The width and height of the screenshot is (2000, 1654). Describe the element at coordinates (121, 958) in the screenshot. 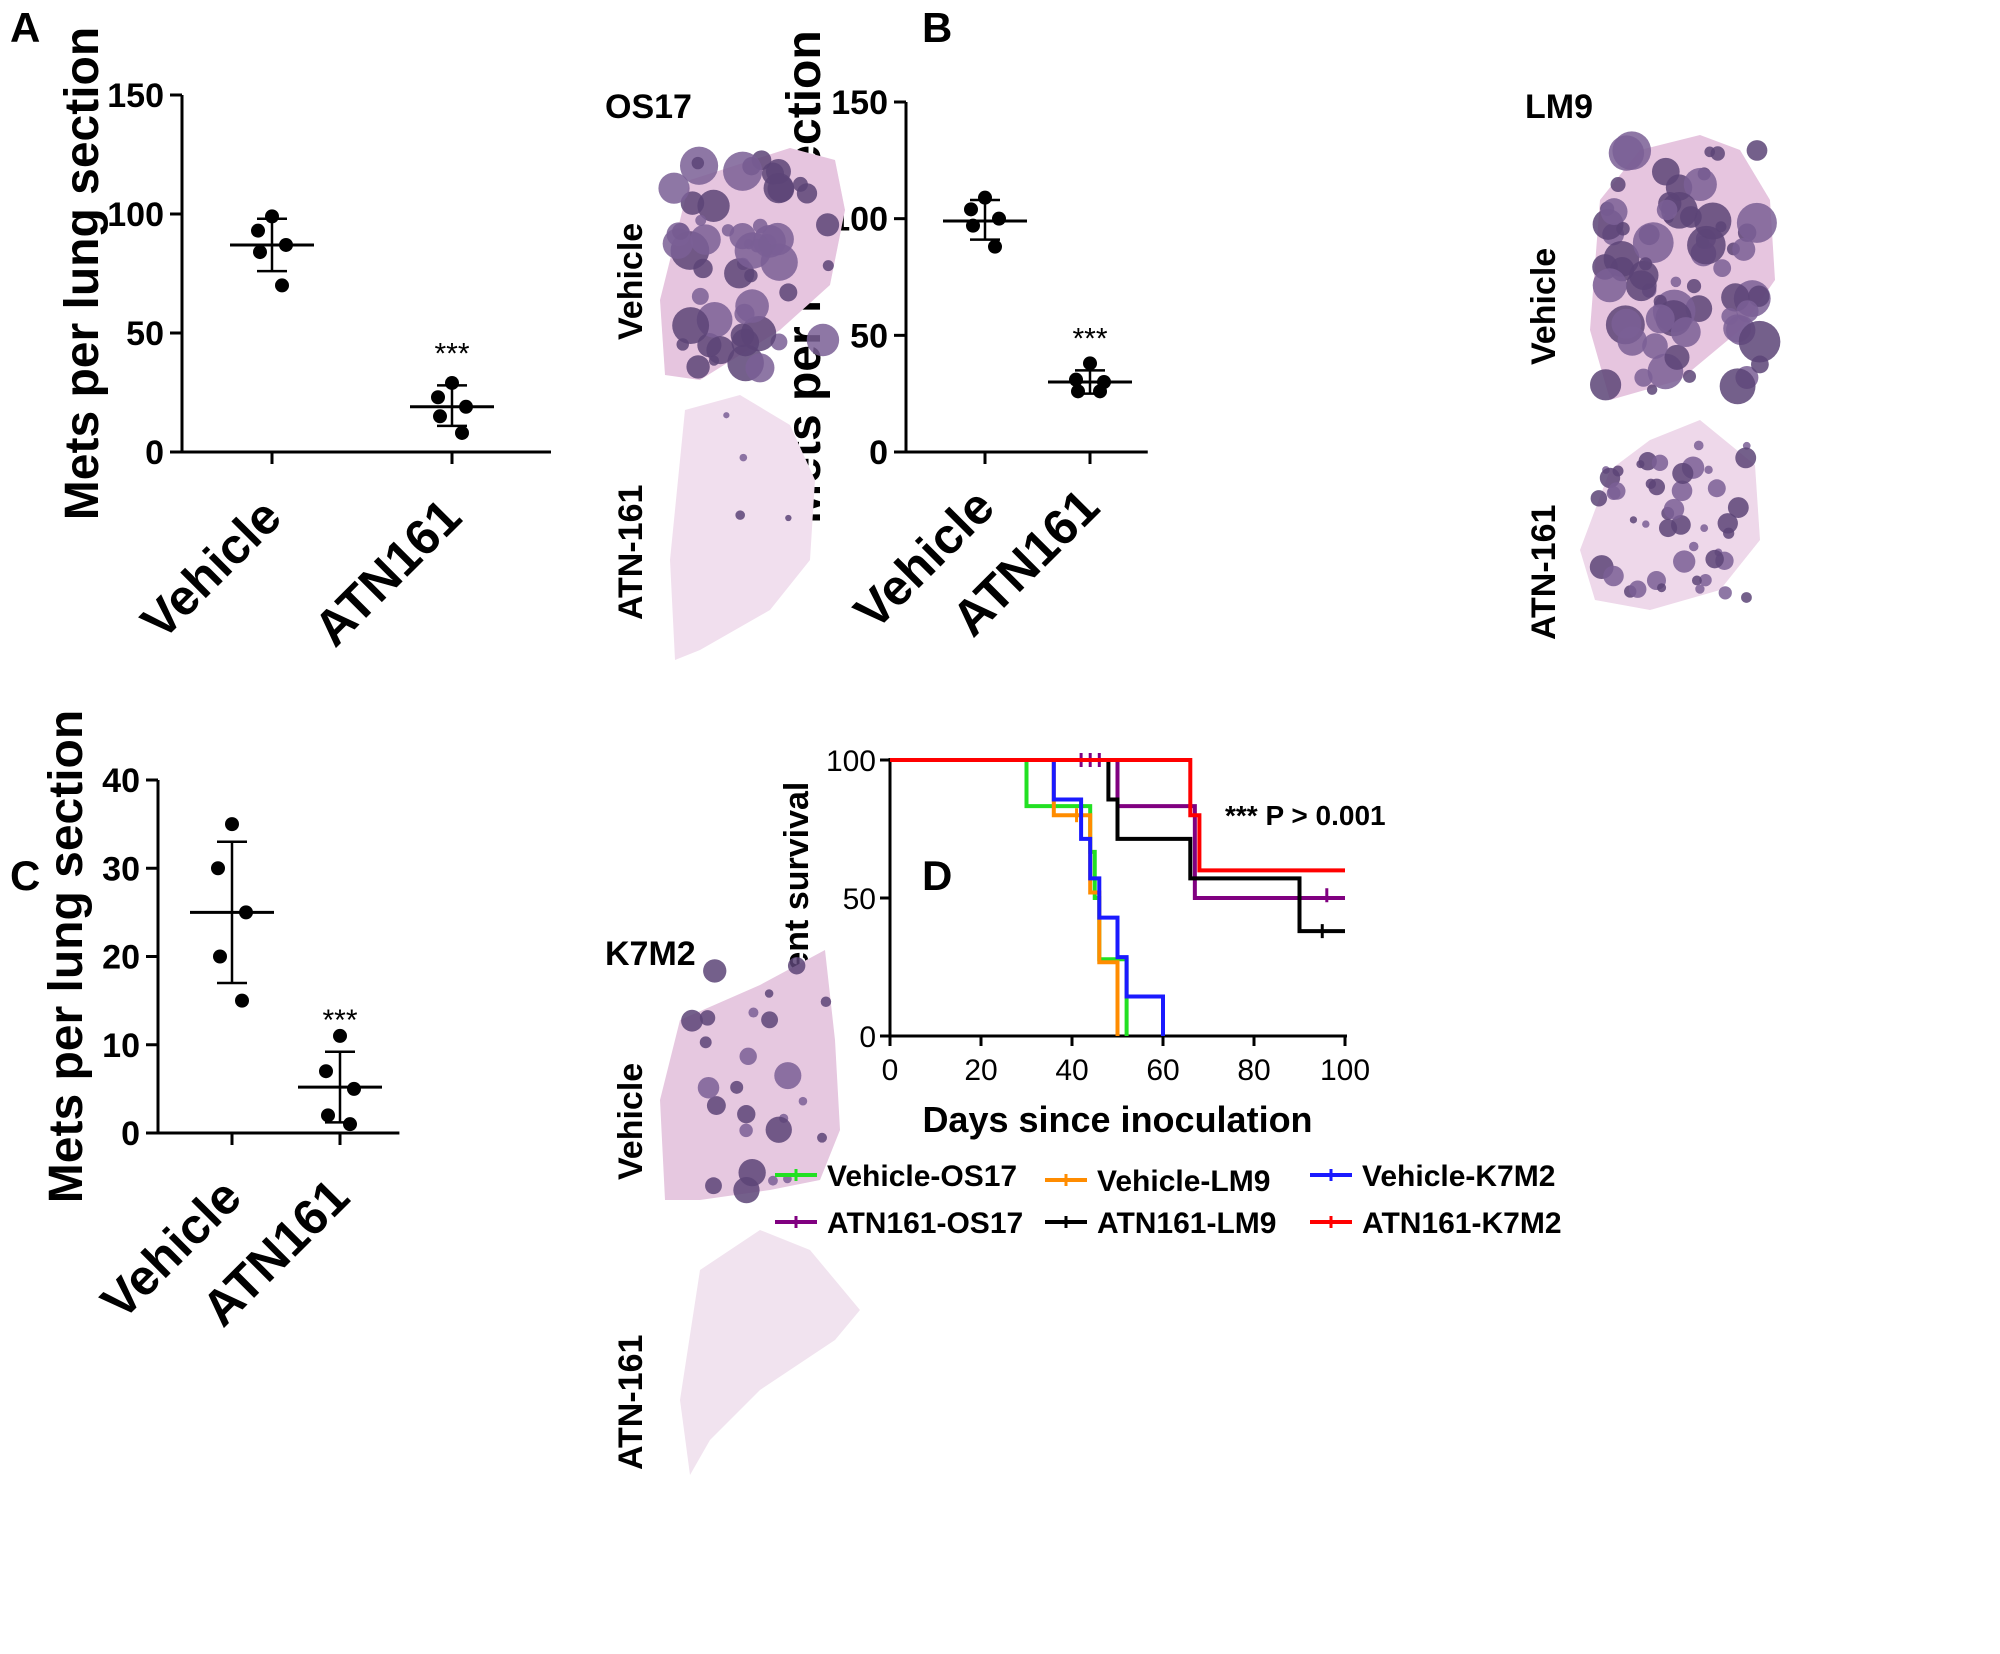

I see `y-tick-label: 20` at that location.